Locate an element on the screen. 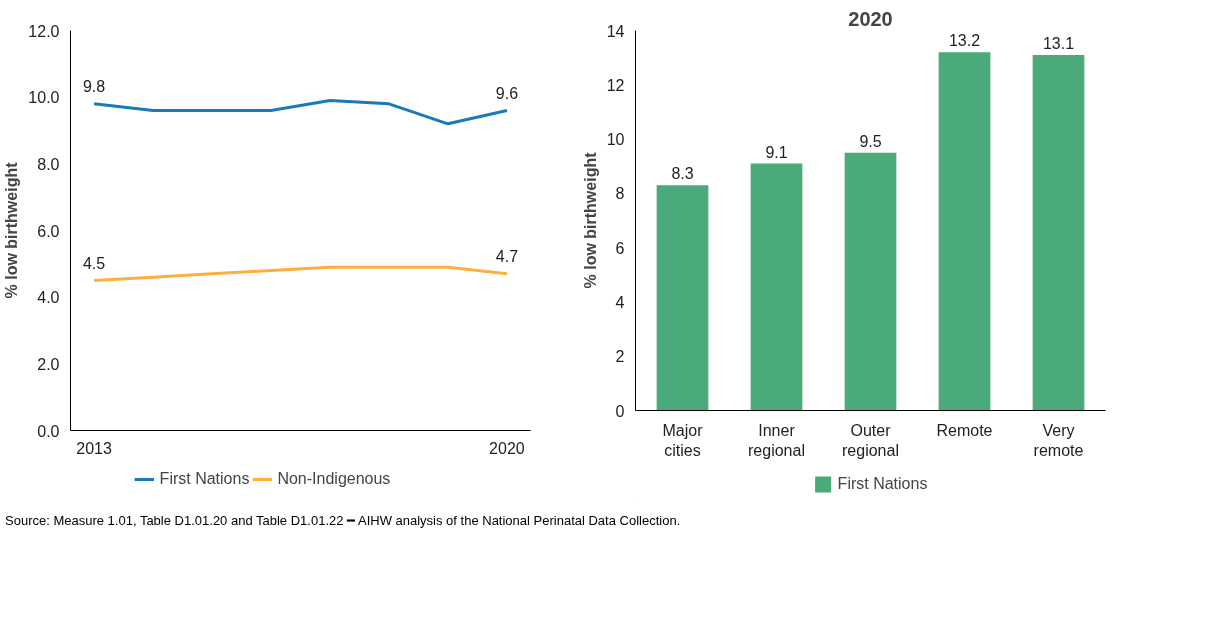 This screenshot has width=1216, height=630. y-tick-label: 14 is located at coordinates (615, 31).